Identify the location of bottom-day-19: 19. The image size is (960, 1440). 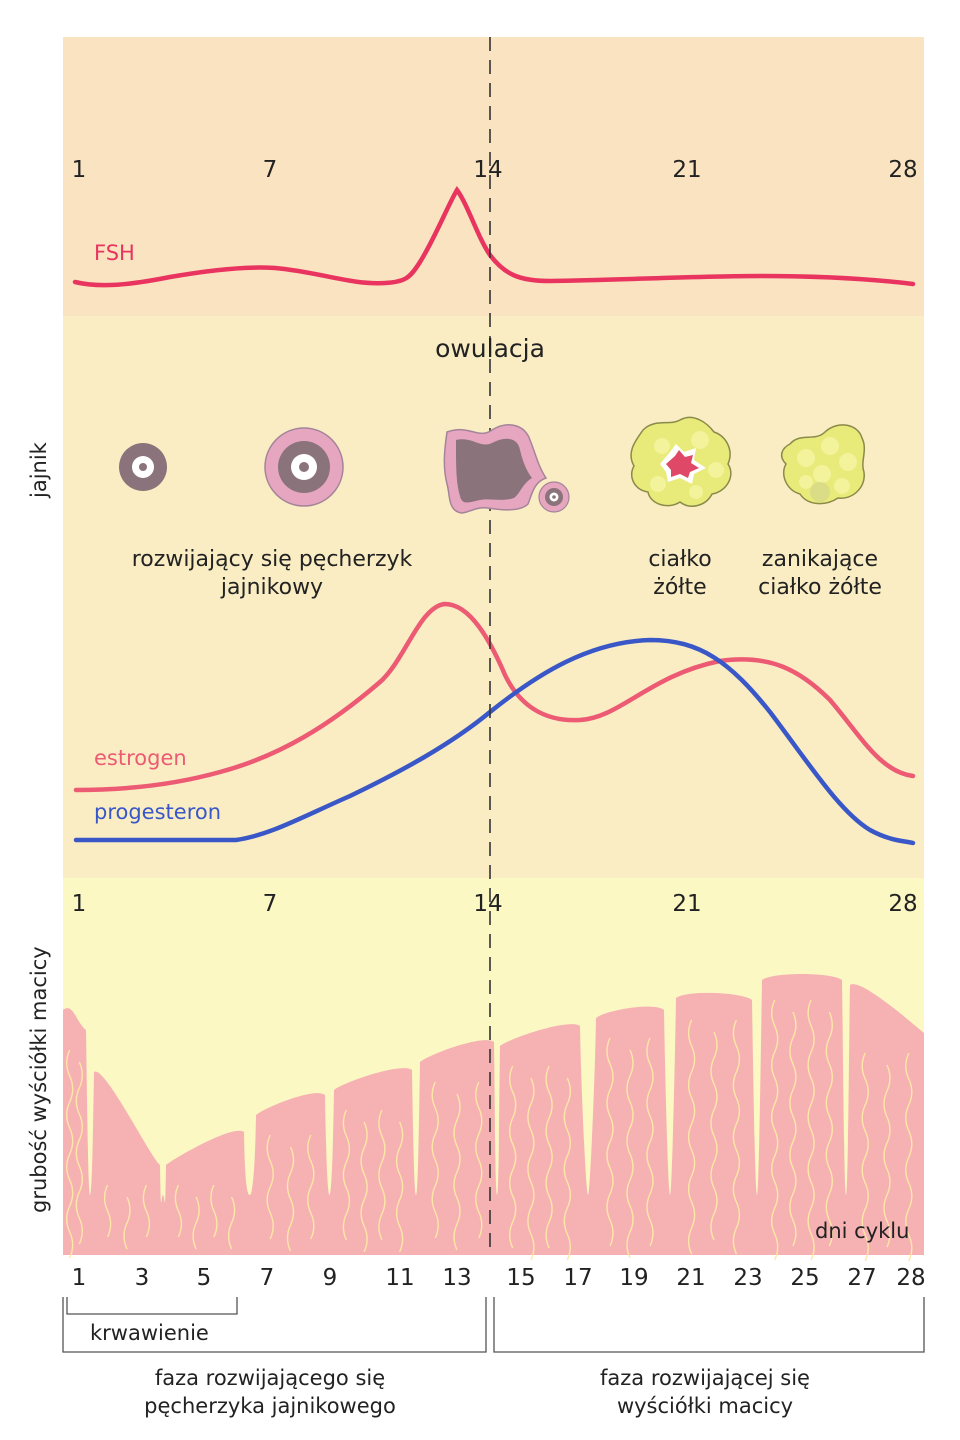
(634, 1278).